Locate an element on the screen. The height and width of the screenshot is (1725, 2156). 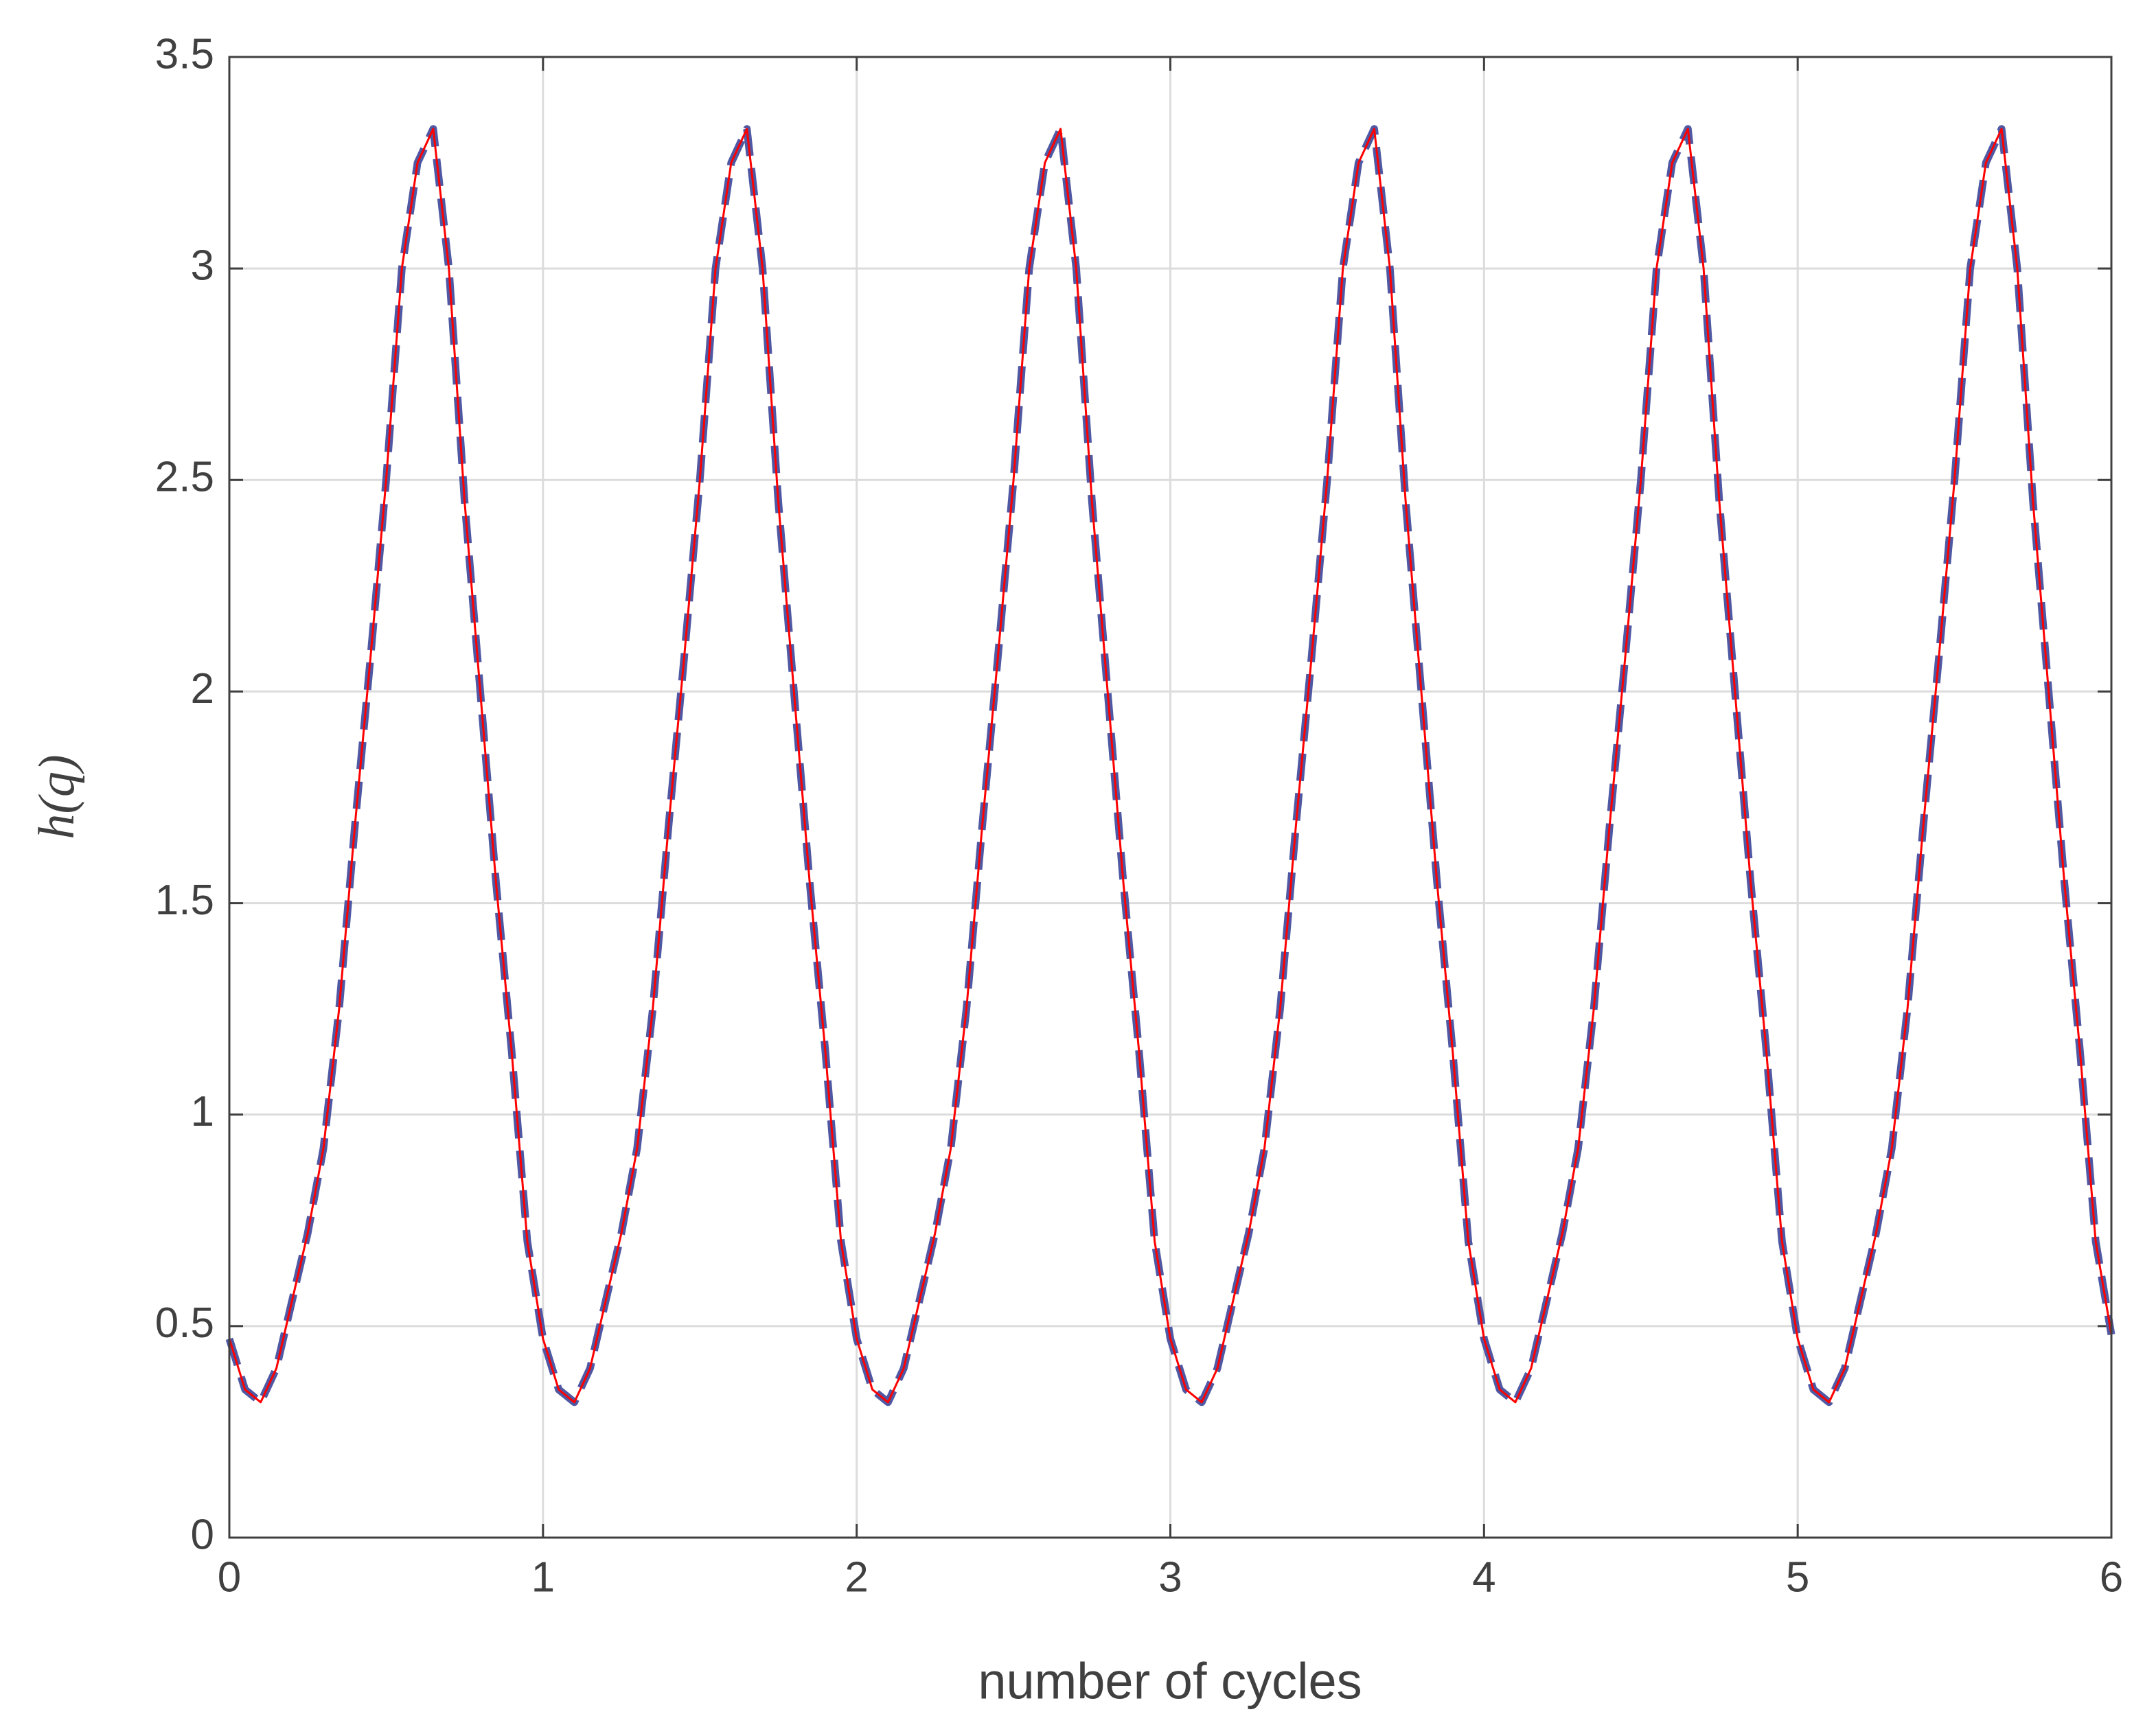
y-tick-label: 2 is located at coordinates (202, 689).